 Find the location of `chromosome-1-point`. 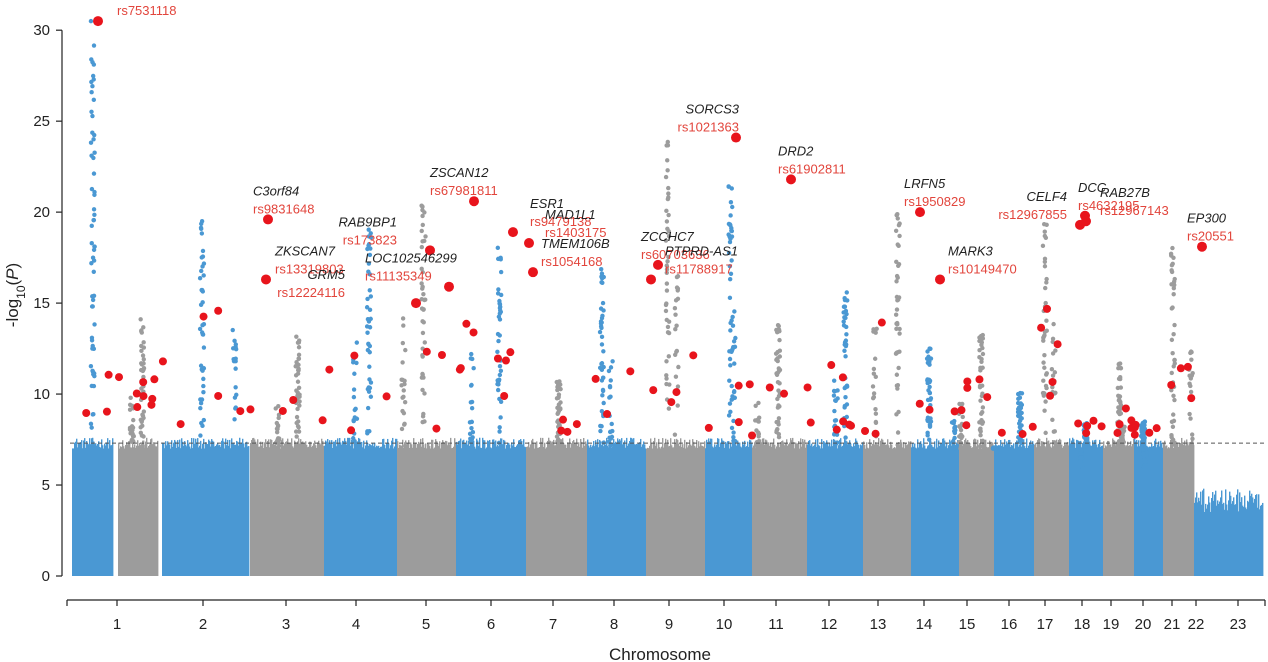

chromosome-1-point is located at coordinates (93, 300).